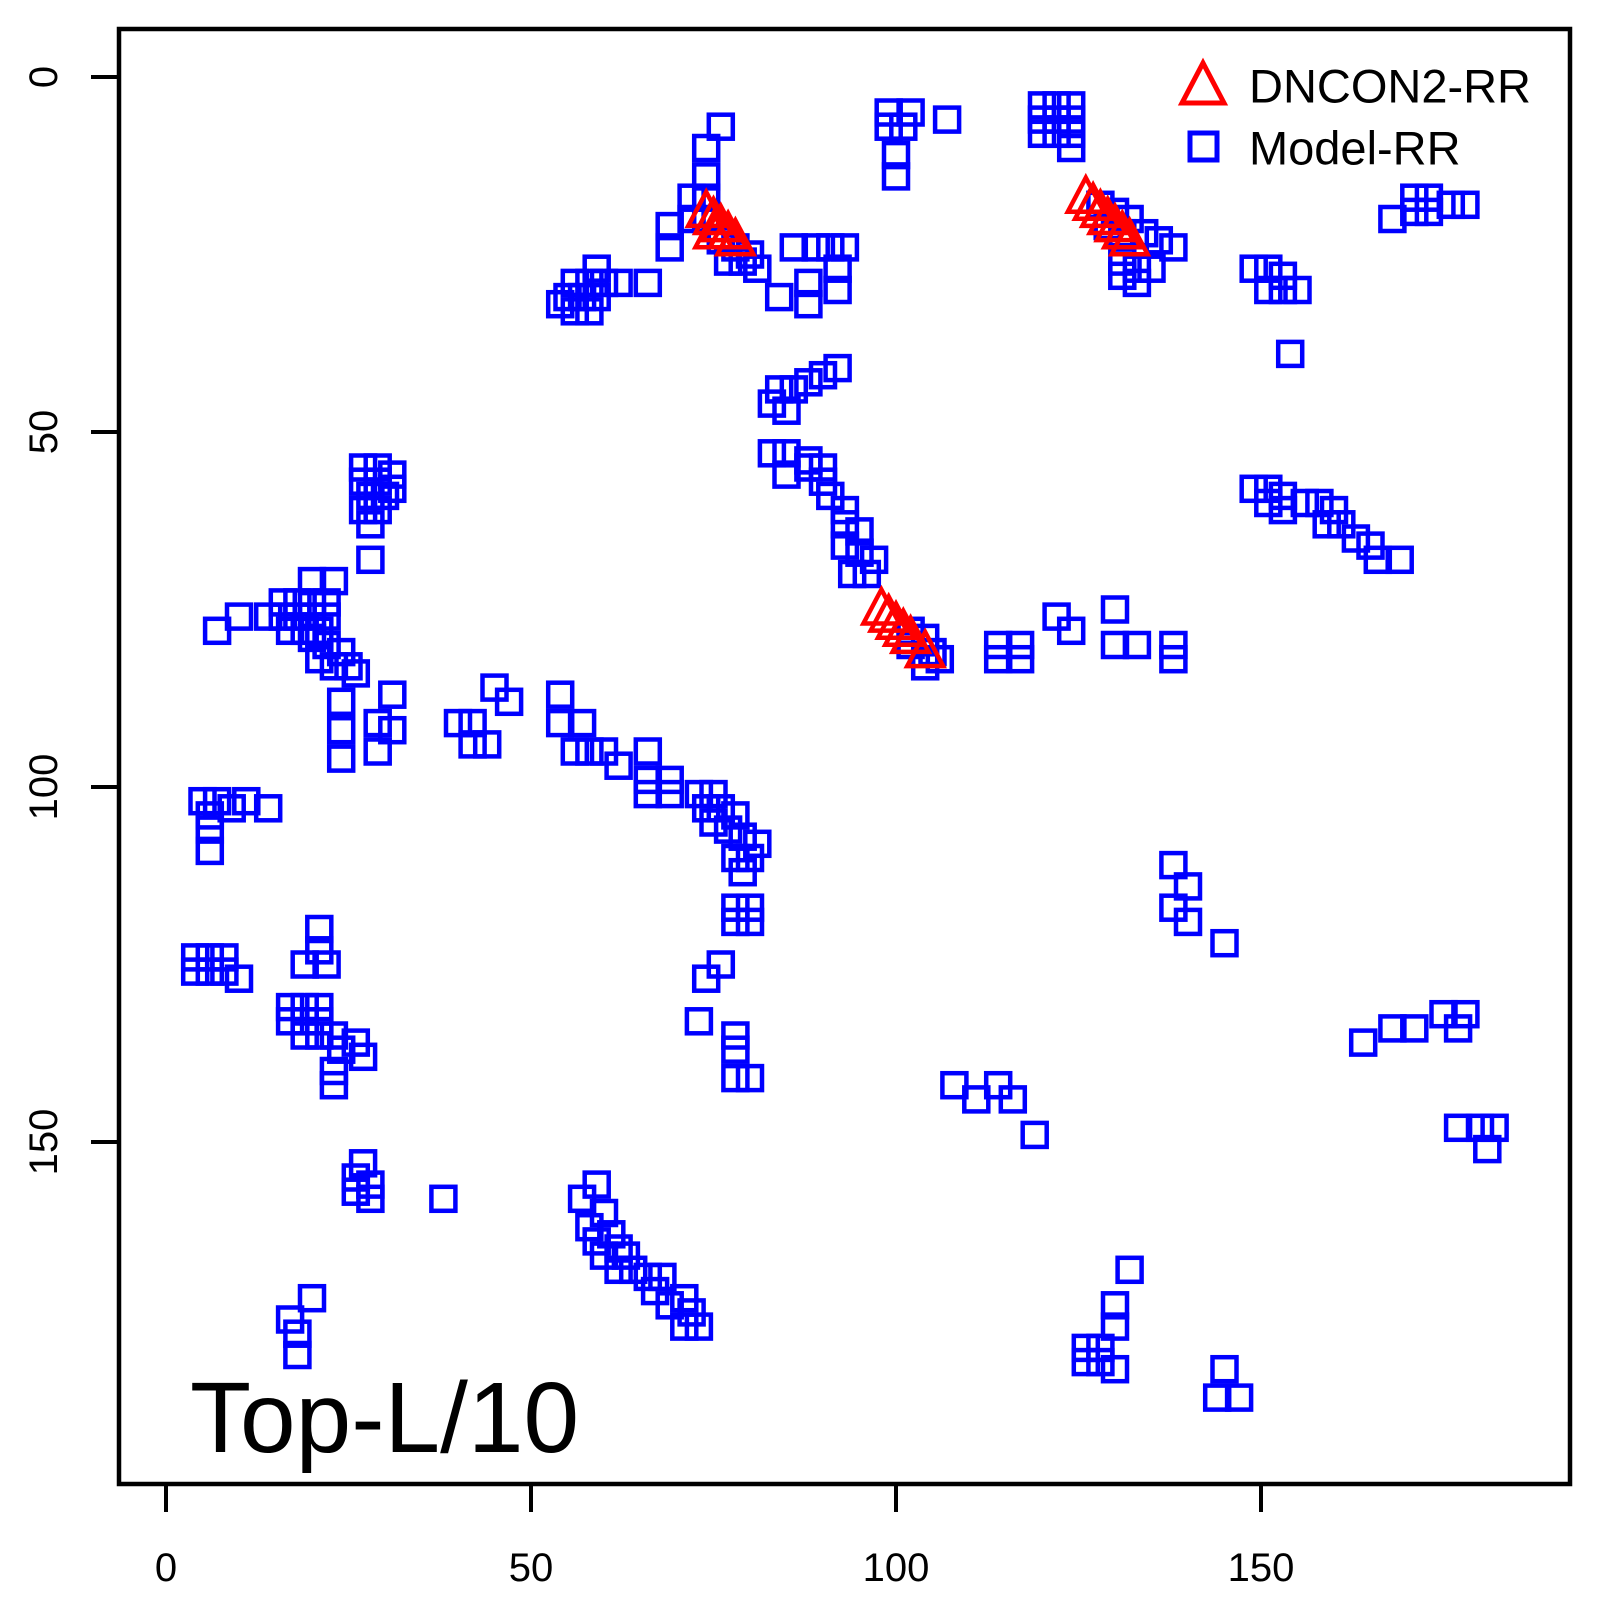 The height and width of the screenshot is (1600, 1600). I want to click on y-tick-label: 50, so click(44, 432).